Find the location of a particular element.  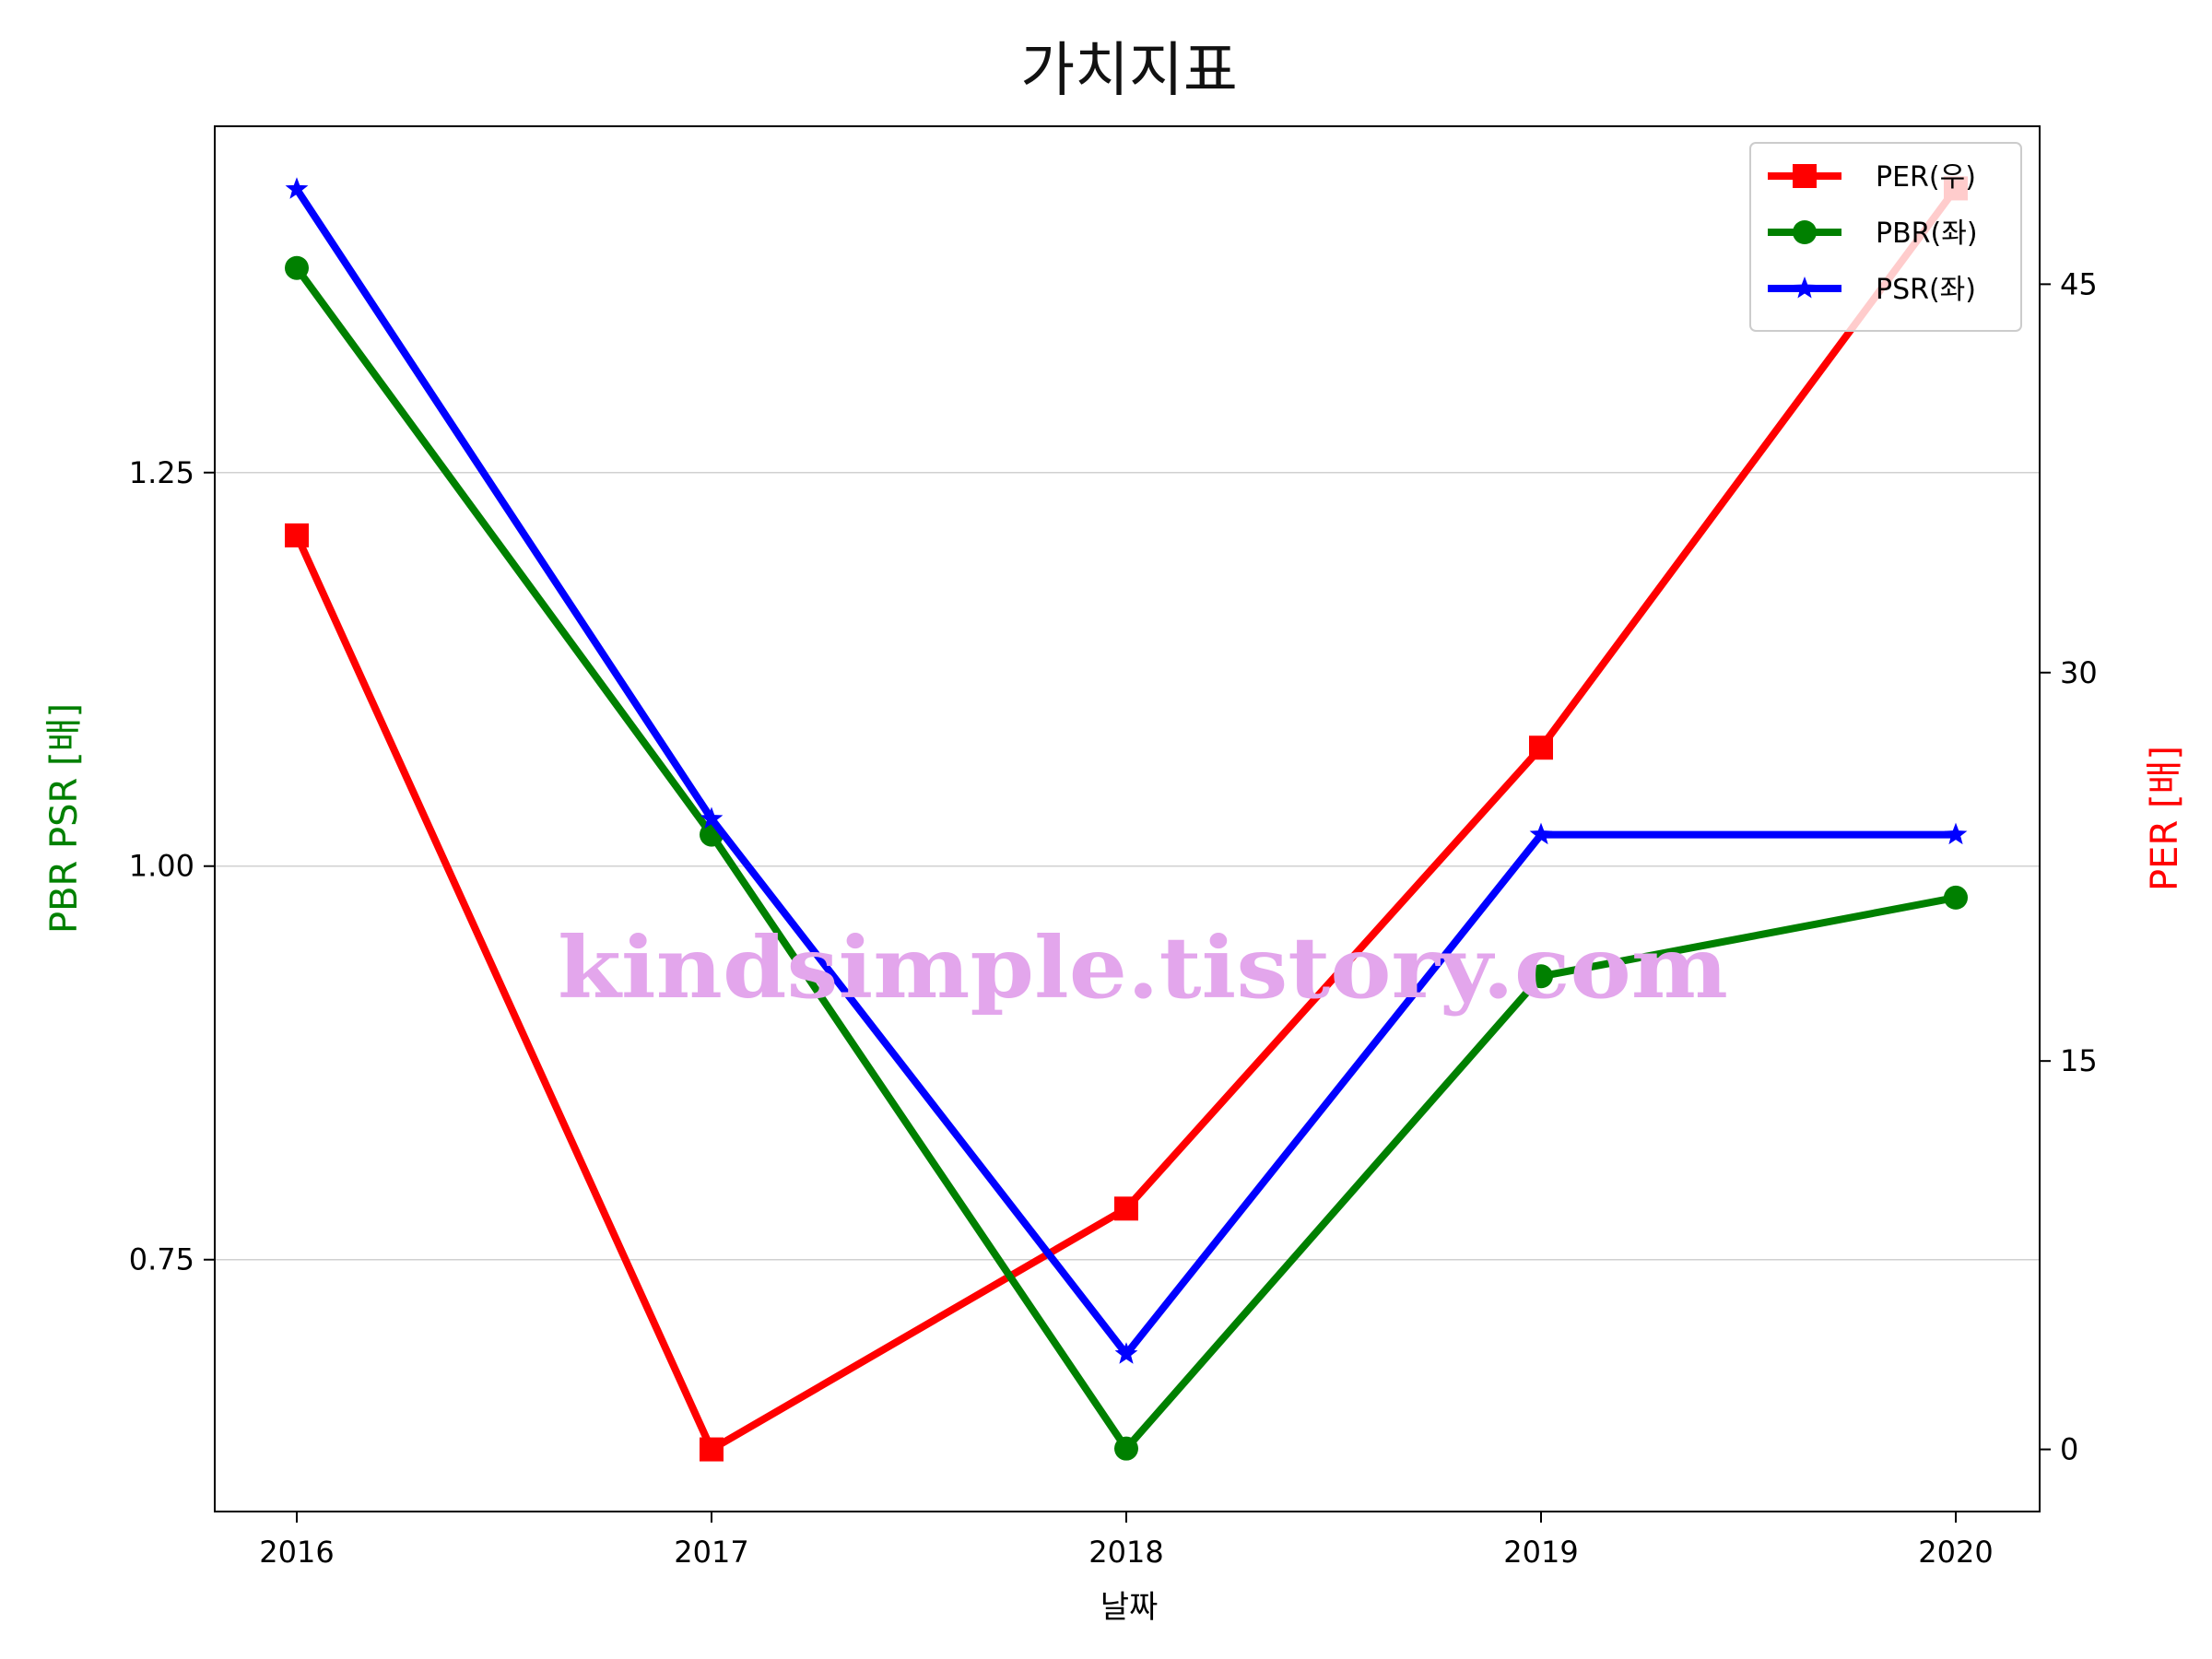

x-tick-label: 2020 is located at coordinates (1955, 1552).